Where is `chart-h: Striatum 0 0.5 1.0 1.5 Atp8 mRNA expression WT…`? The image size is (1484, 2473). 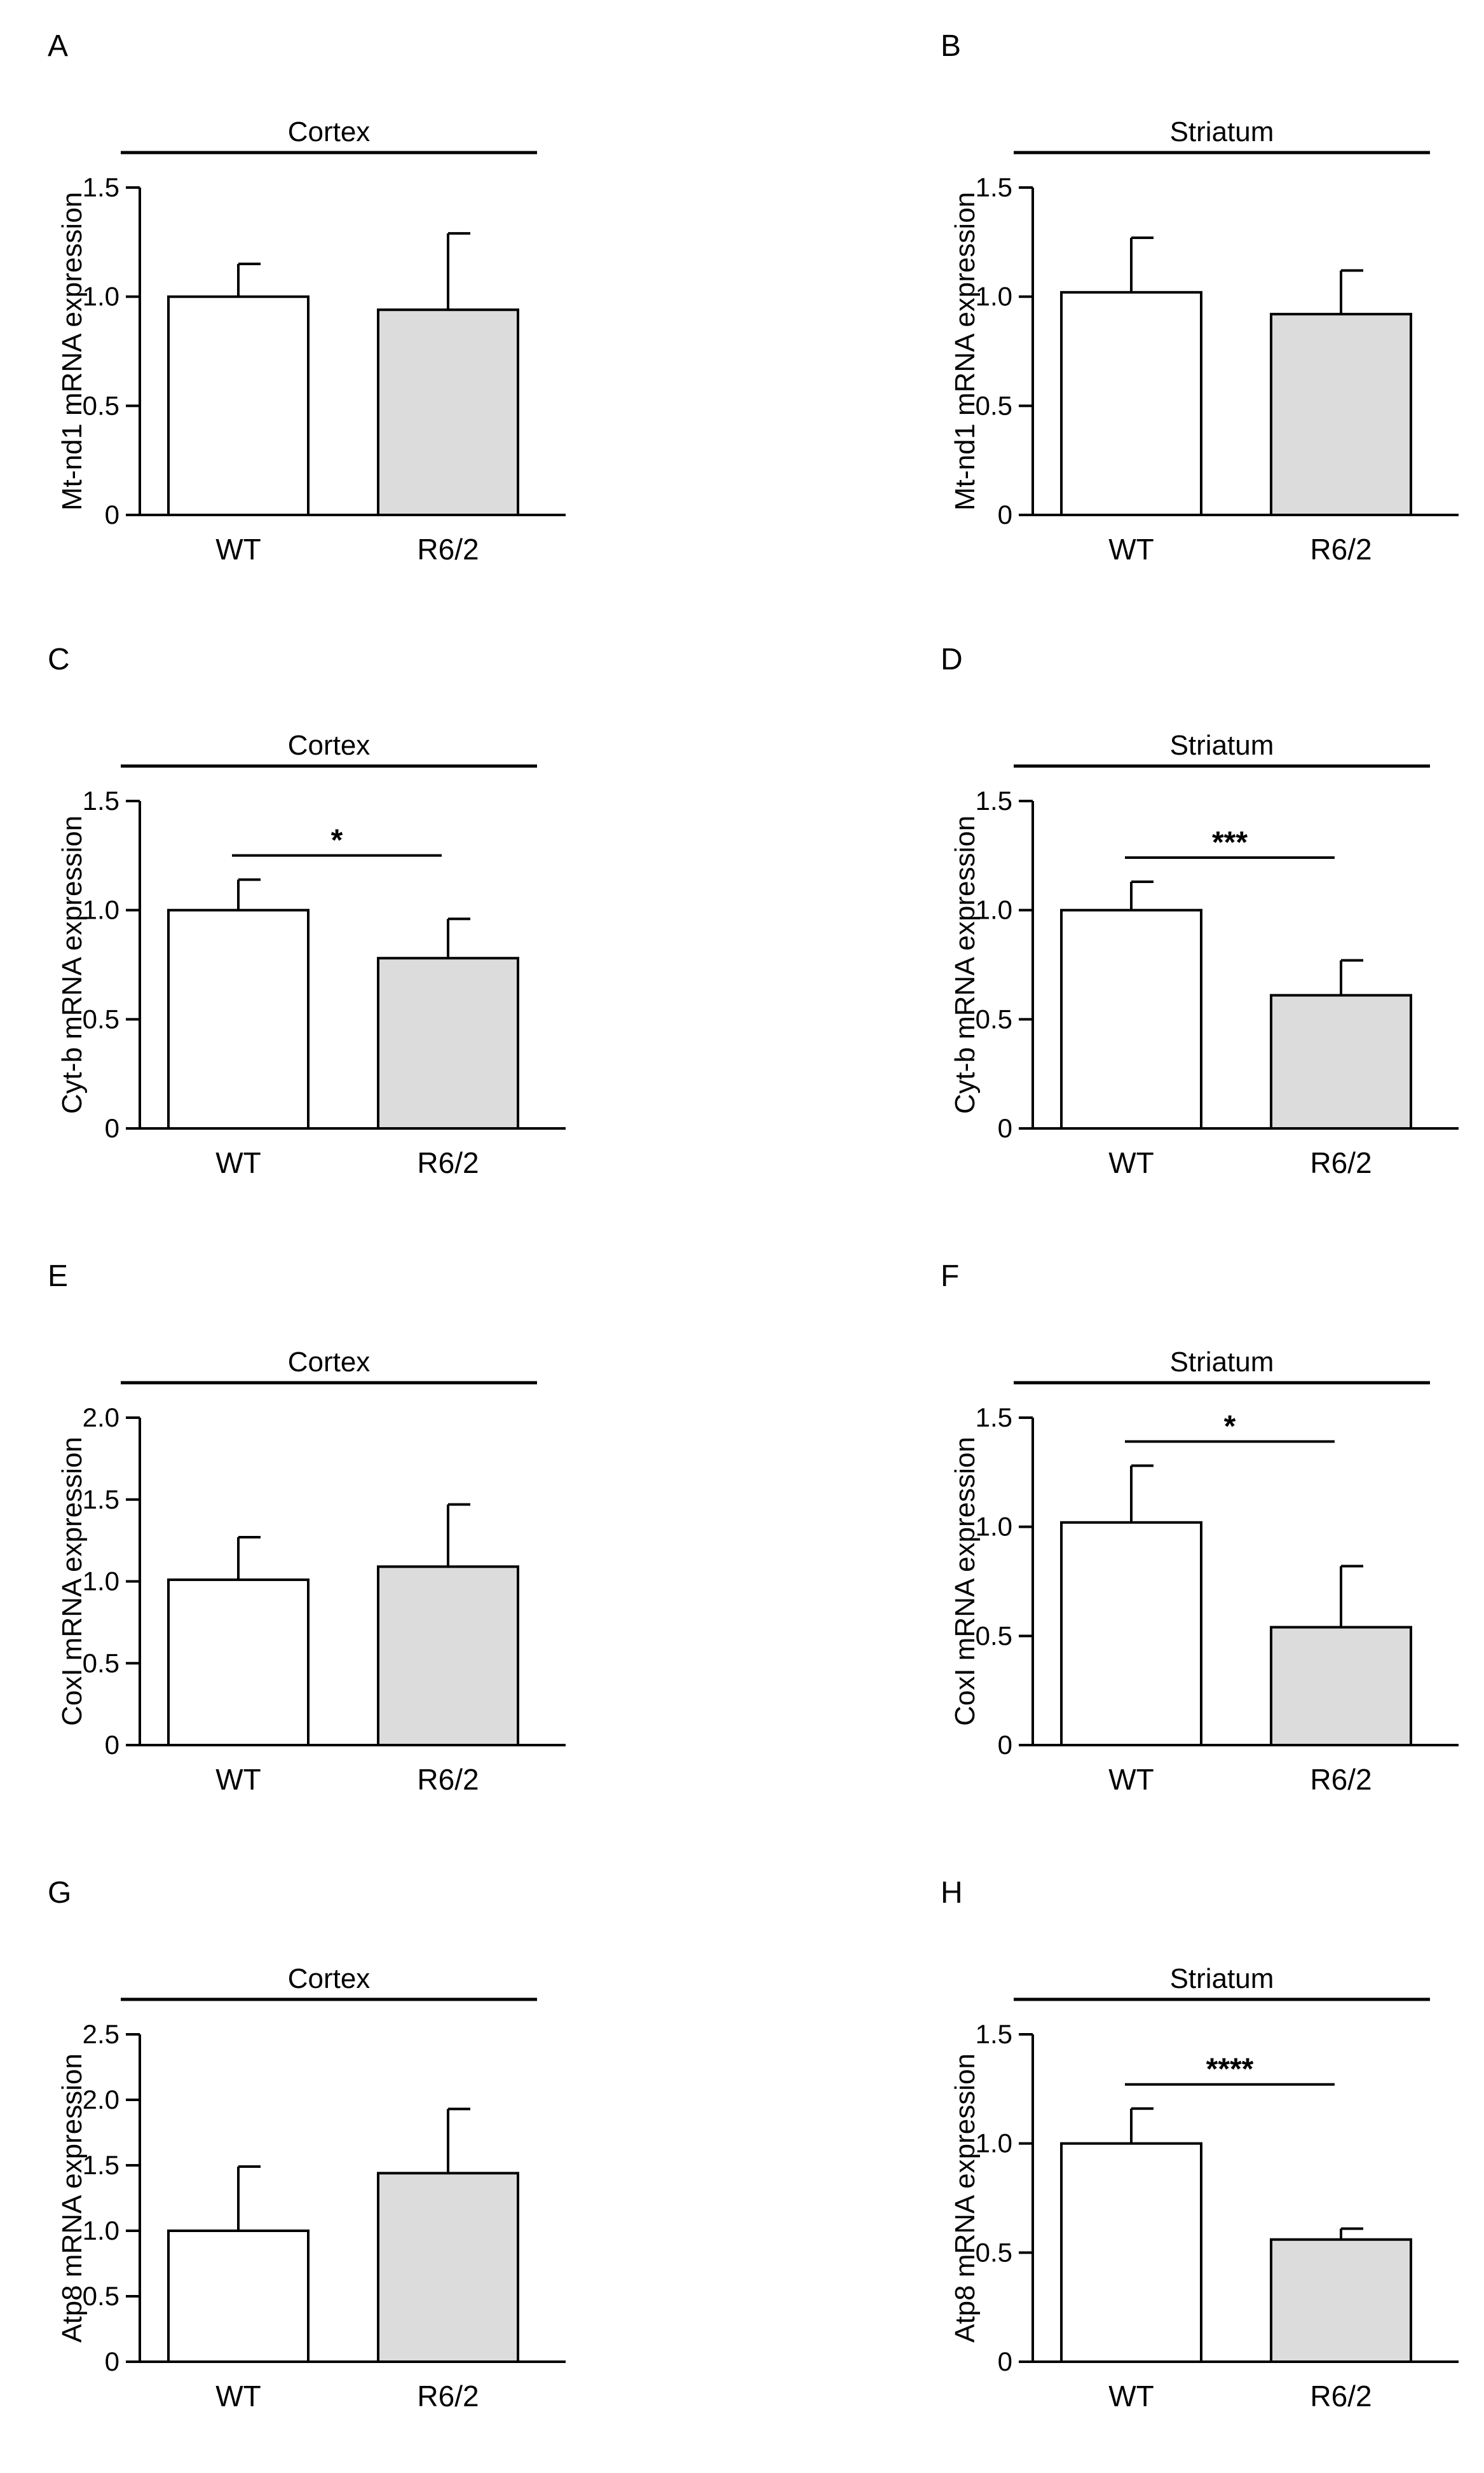
chart-h: Striatum 0 0.5 1.0 1.5 Atp8 mRNA expression WT… is located at coordinates (1205, 2188).